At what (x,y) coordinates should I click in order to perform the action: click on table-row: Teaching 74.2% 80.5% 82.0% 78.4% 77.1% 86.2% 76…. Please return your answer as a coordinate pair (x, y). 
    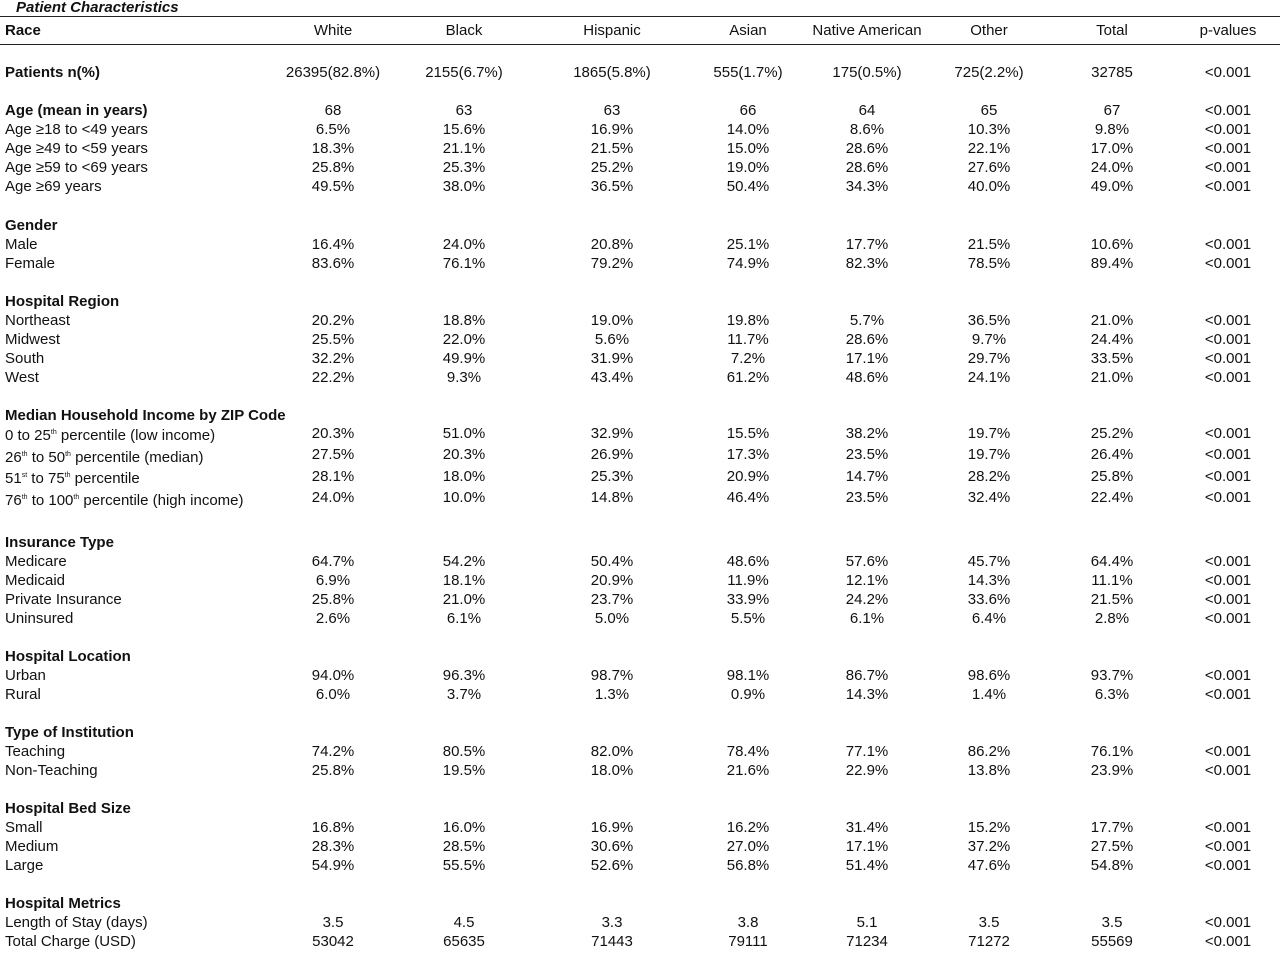
    Looking at the image, I should click on (640, 752).